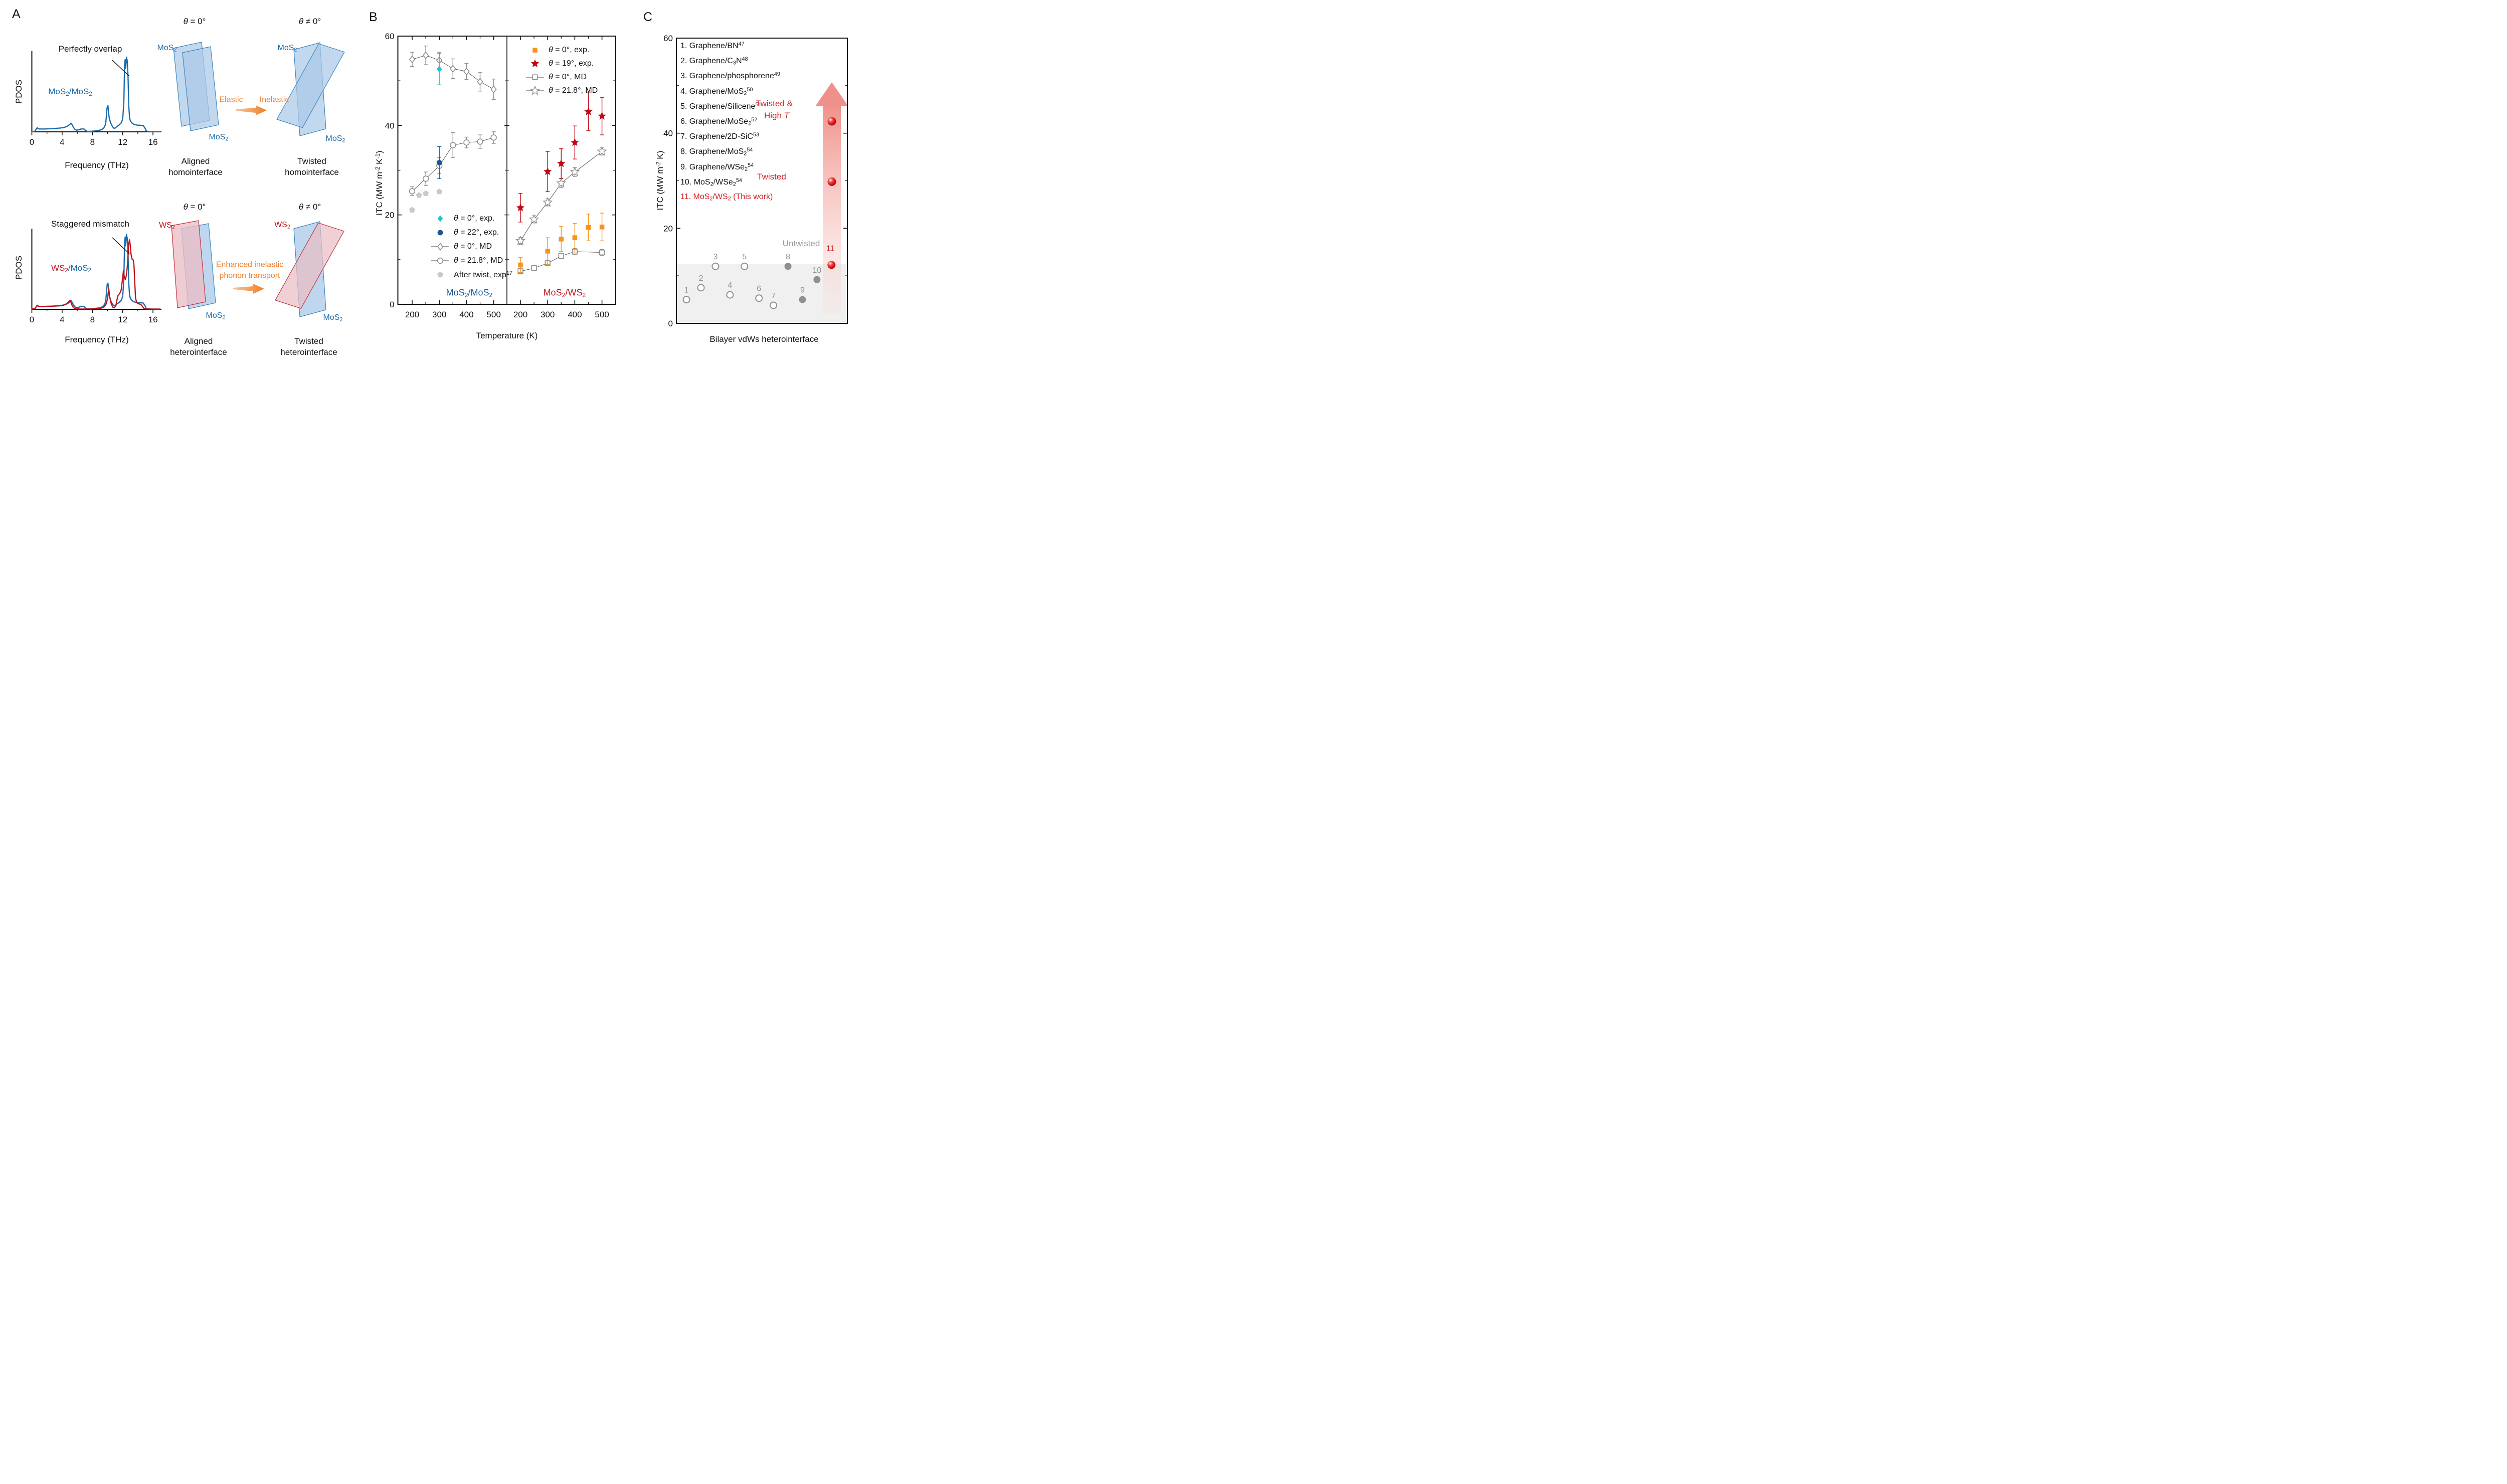 The image size is (2507, 1484). I want to click on legend-symbol-diamond-icon, so click(440, 247).